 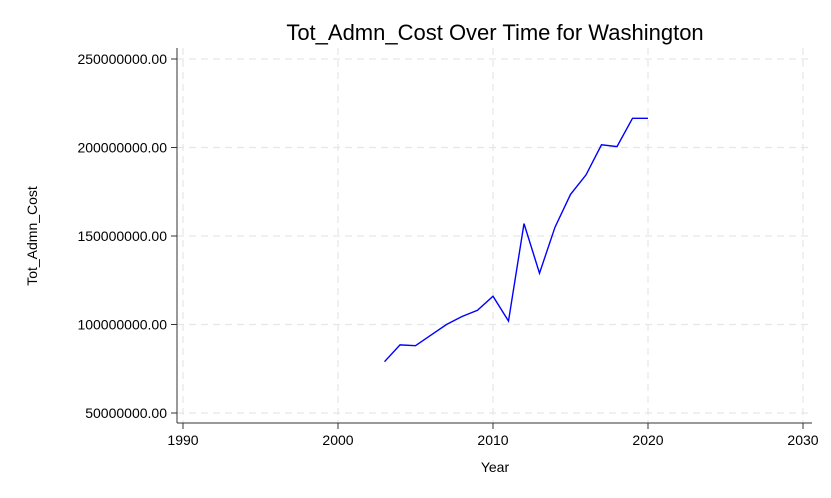 What do you see at coordinates (495, 467) in the screenshot?
I see `x-axis-label: Year` at bounding box center [495, 467].